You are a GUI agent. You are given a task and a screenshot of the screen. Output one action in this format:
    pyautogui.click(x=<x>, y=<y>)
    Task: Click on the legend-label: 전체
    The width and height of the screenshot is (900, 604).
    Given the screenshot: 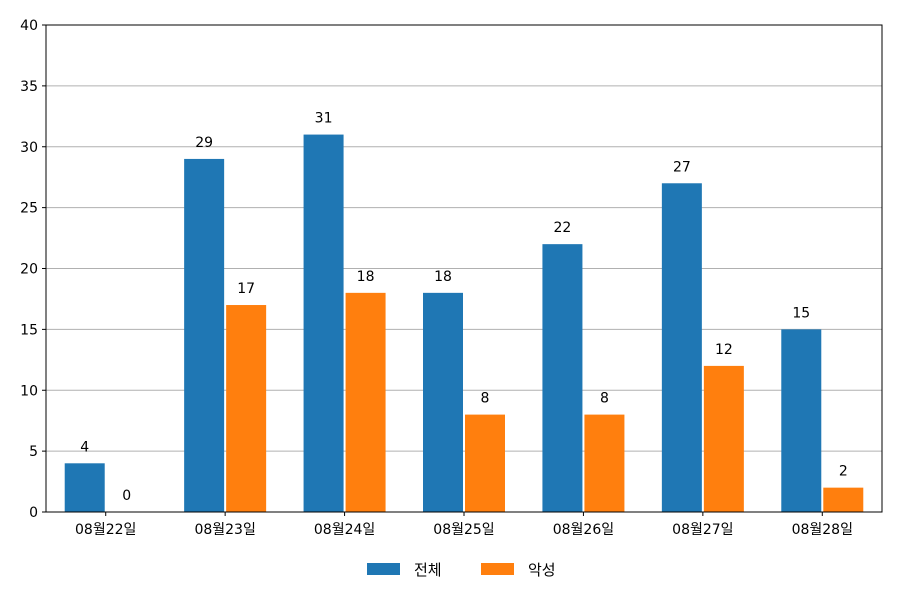 What is the action you would take?
    pyautogui.click(x=428, y=570)
    